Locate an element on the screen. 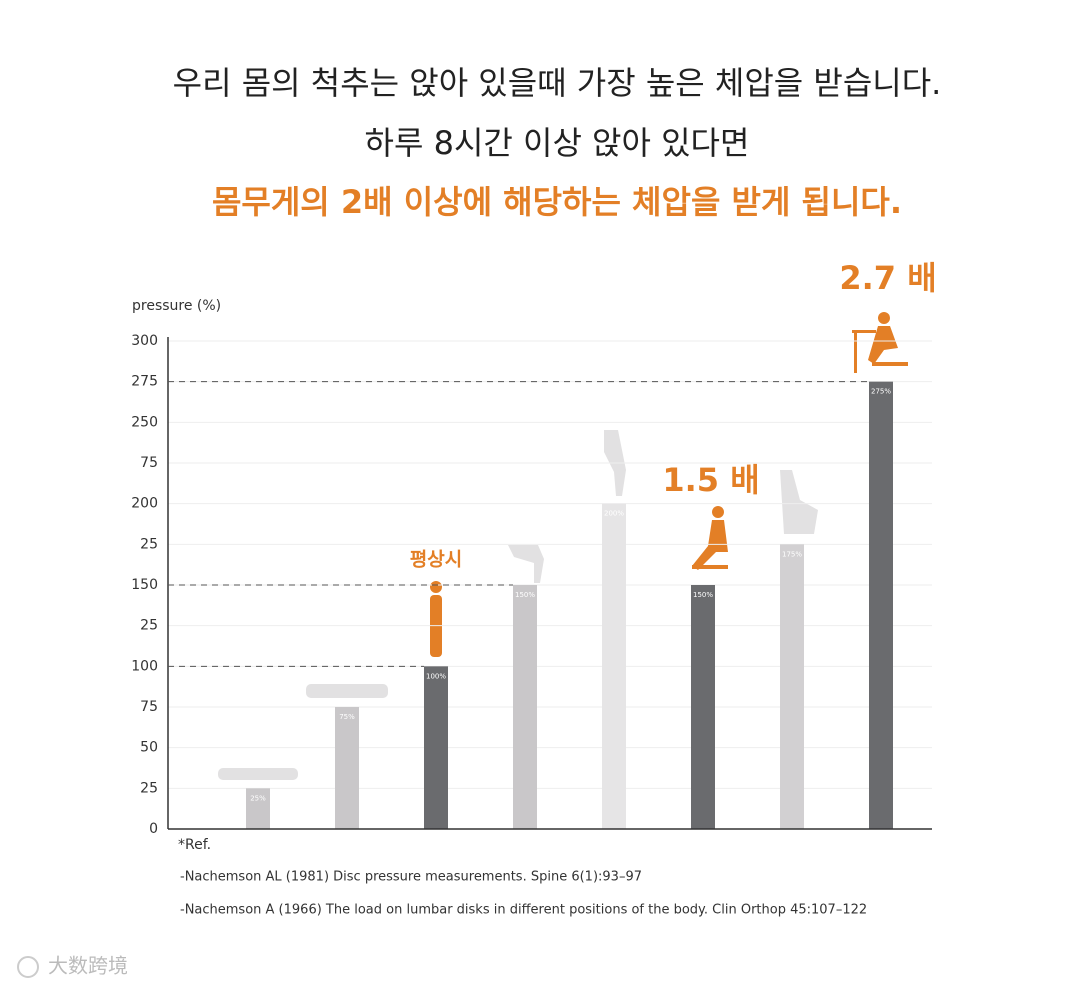 Image resolution: width=1080 pixels, height=987 pixels. value-label: 100% is located at coordinates (436, 676).